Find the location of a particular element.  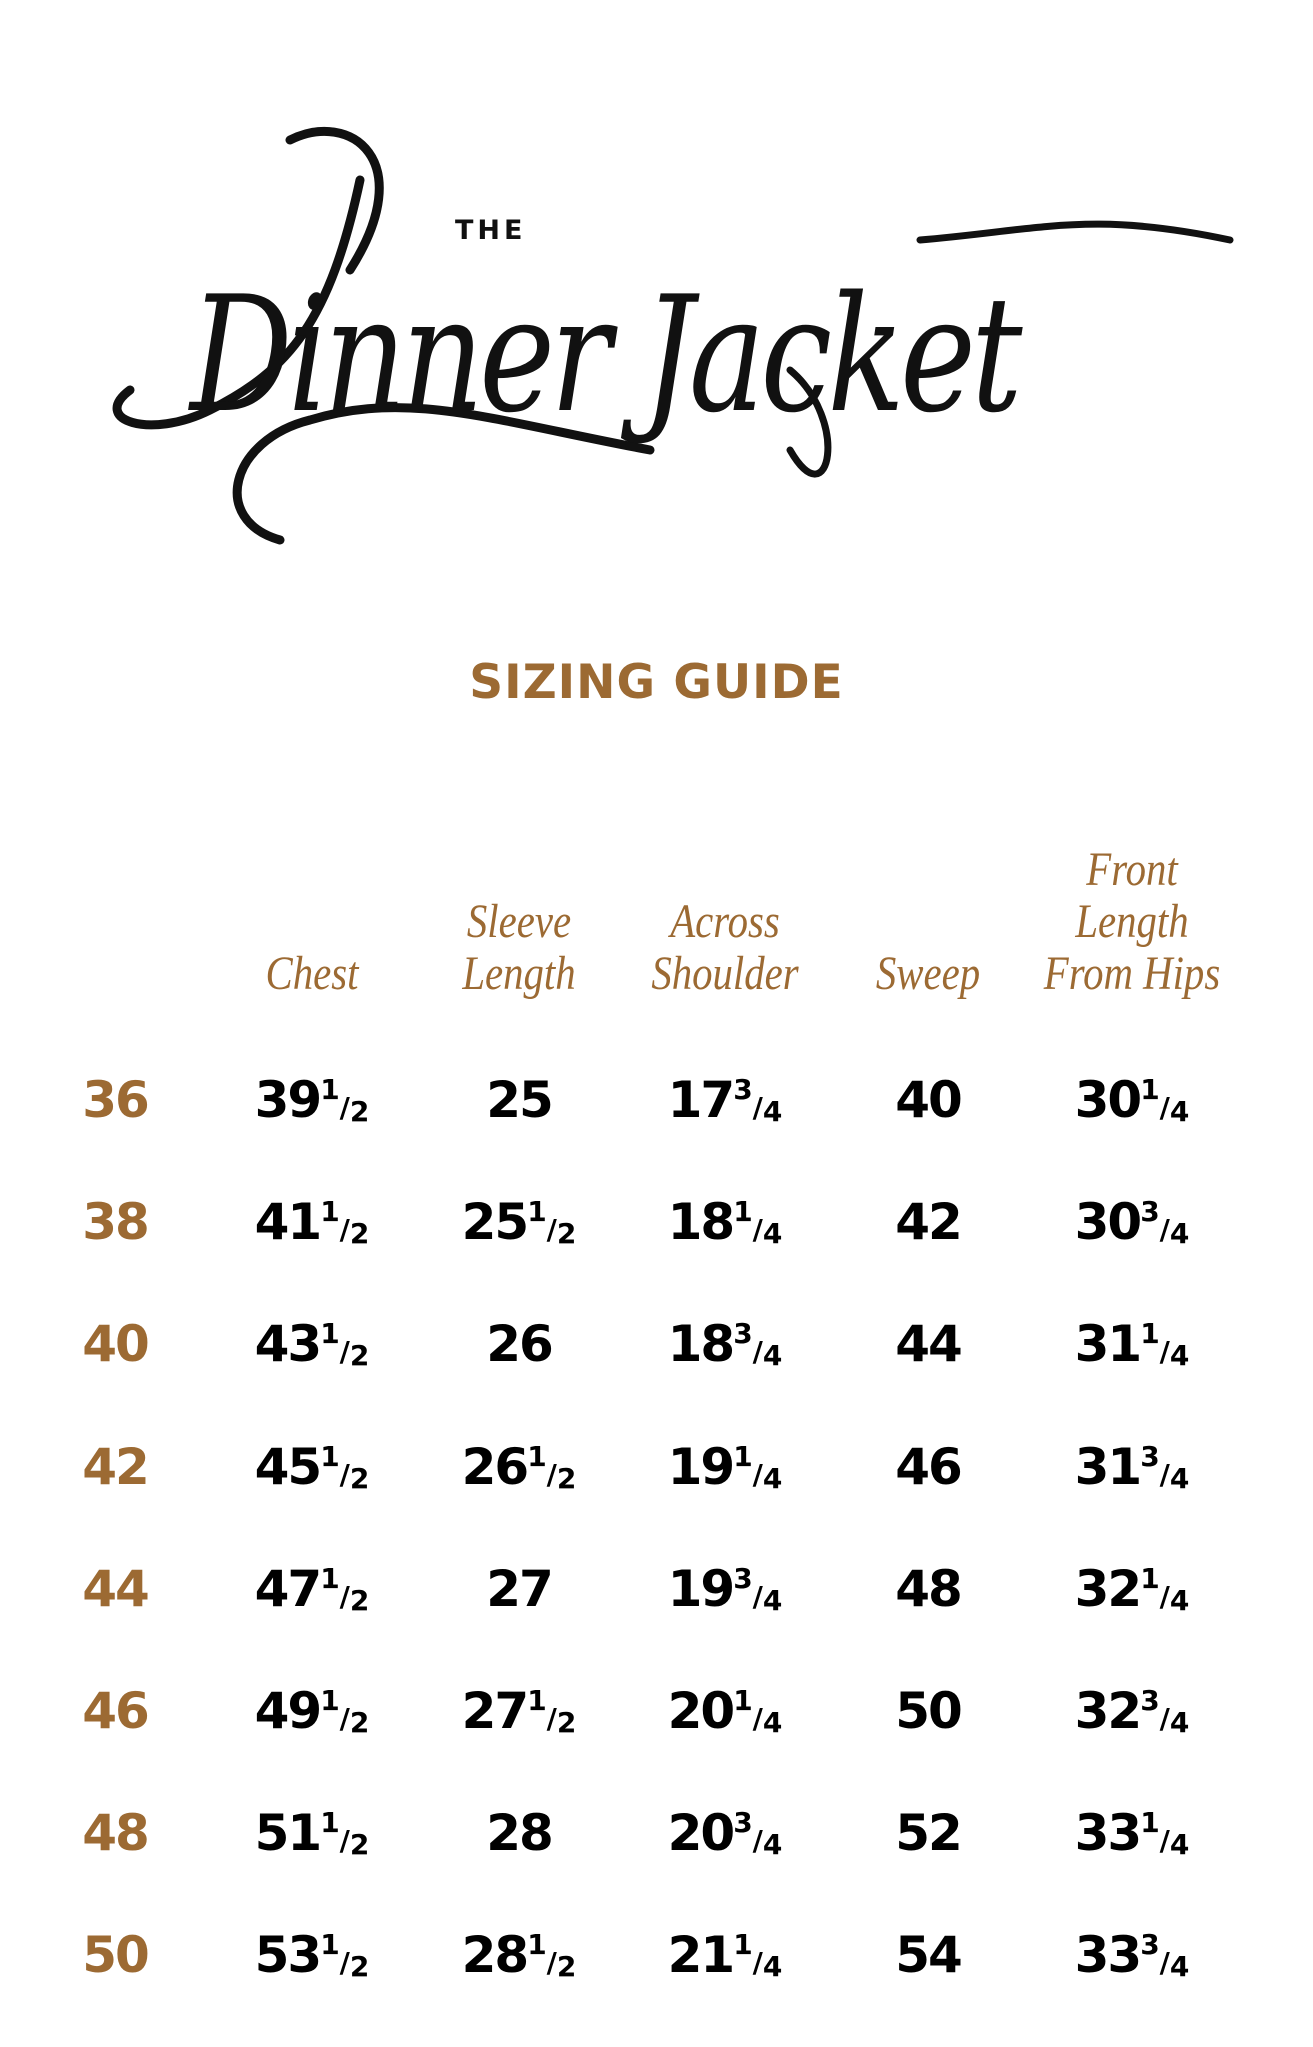

size-label: 36 is located at coordinates (116, 1100).